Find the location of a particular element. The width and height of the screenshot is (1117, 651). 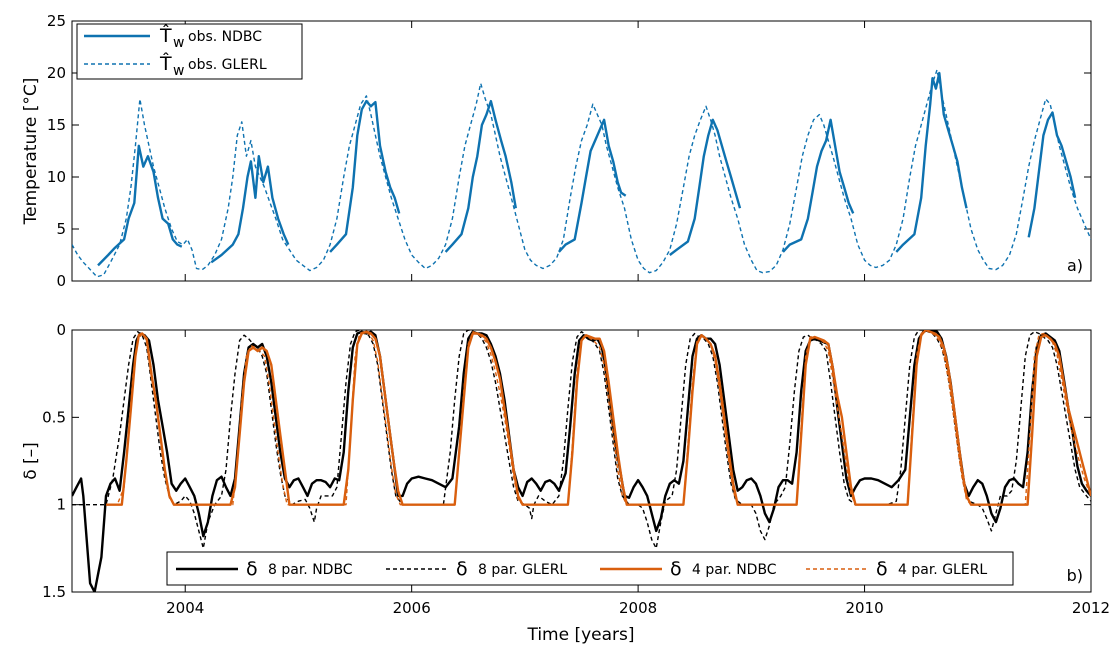

x-tick-label: 2012 is located at coordinates (1091, 608).